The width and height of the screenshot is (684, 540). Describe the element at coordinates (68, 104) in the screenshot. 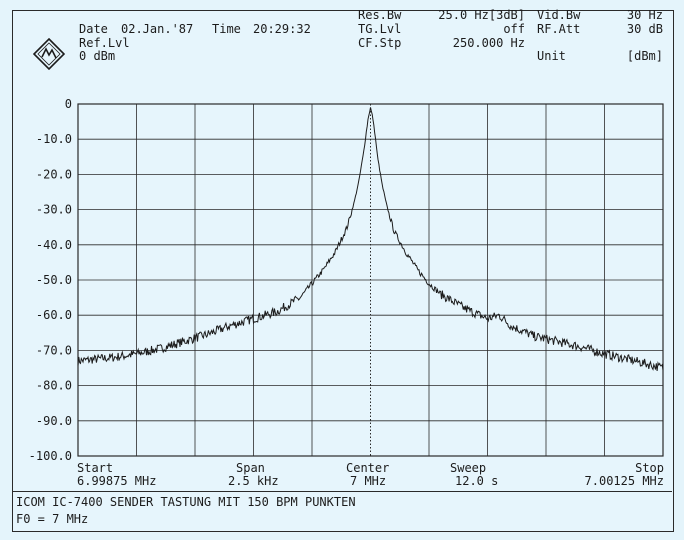

I see `y-tick-label: 0` at that location.